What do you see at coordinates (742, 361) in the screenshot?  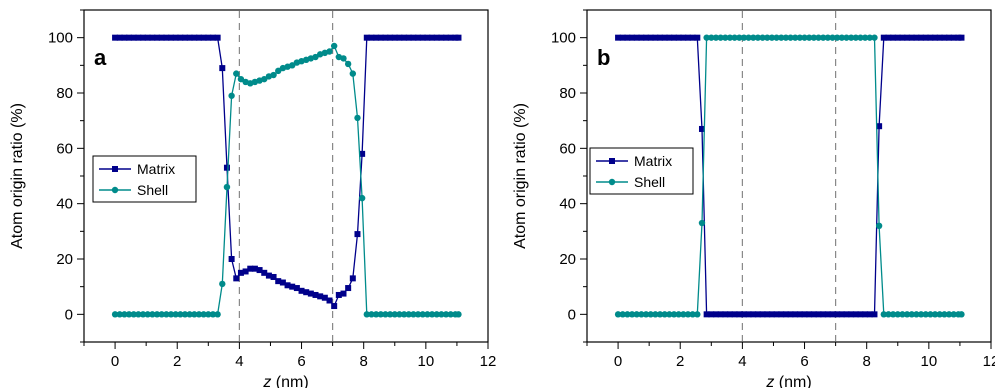 I see `x-tick-label: 4` at bounding box center [742, 361].